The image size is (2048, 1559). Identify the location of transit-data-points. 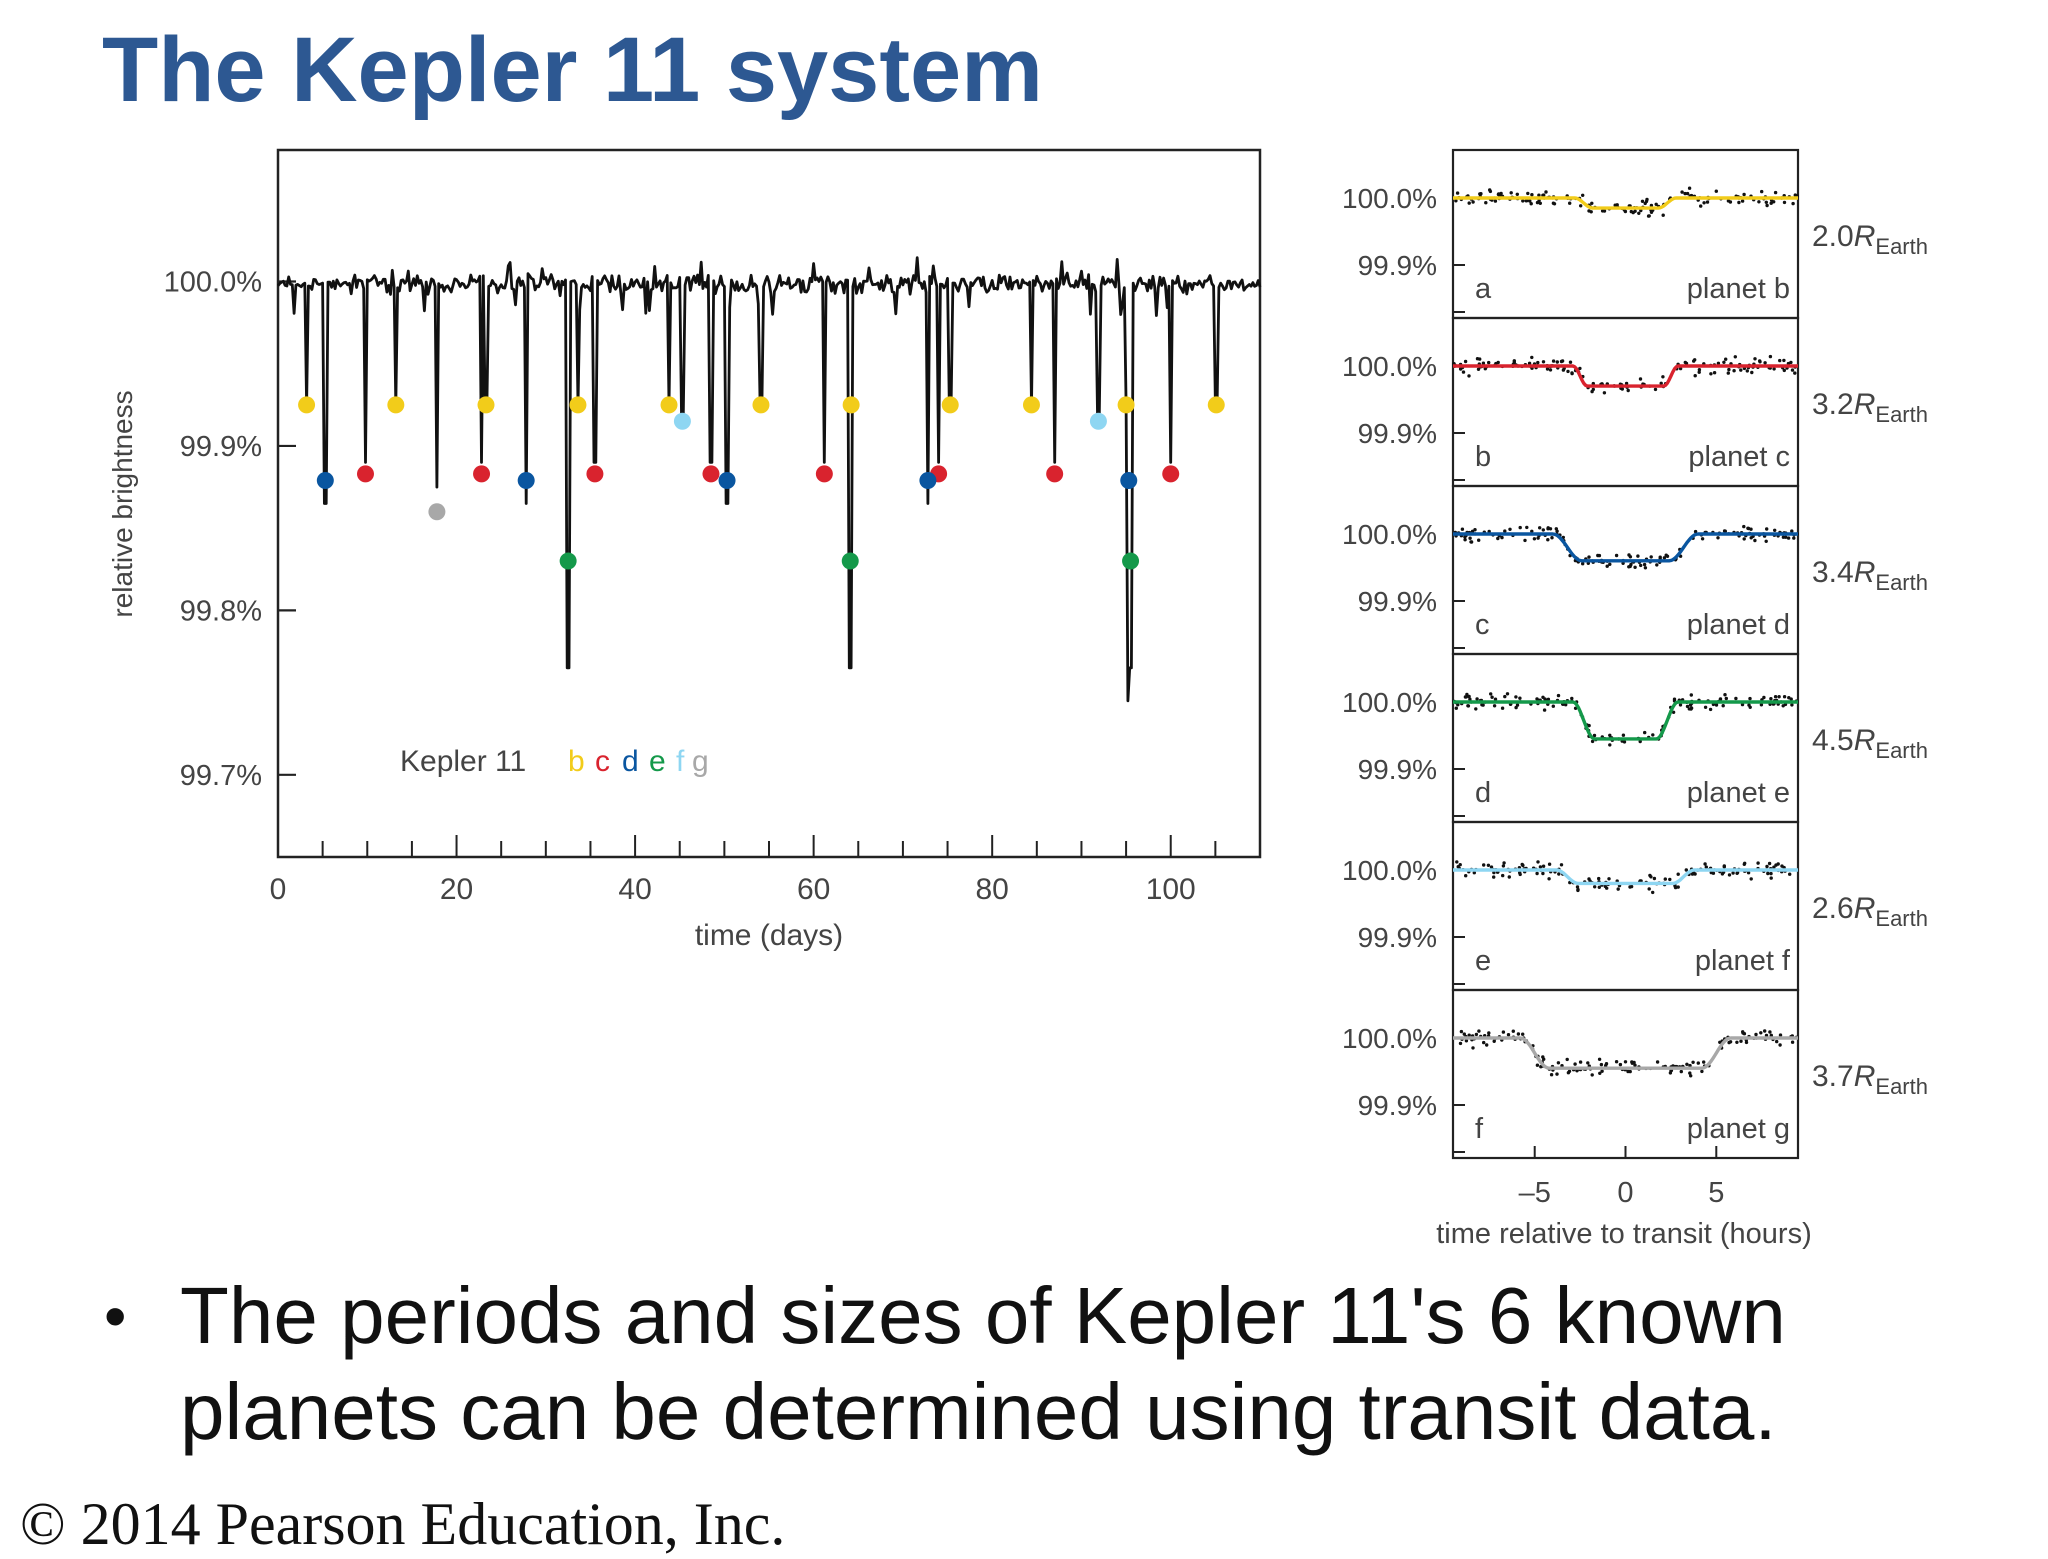
(1626, 547).